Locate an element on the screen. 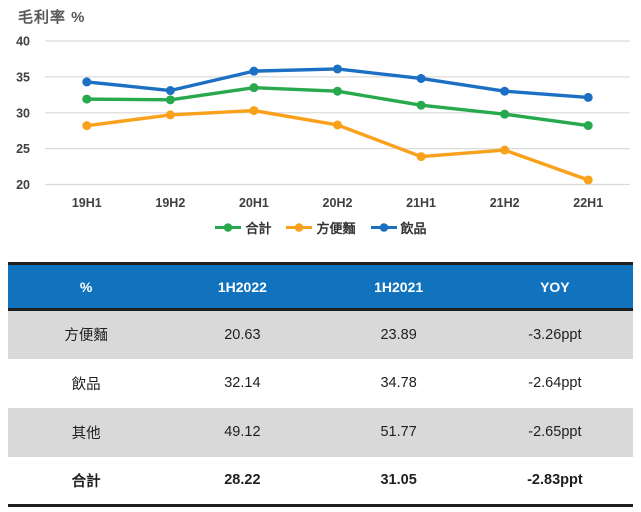 This screenshot has width=641, height=512. table-row: 其他 49.12 51.77 -2.65ppt is located at coordinates (320, 432).